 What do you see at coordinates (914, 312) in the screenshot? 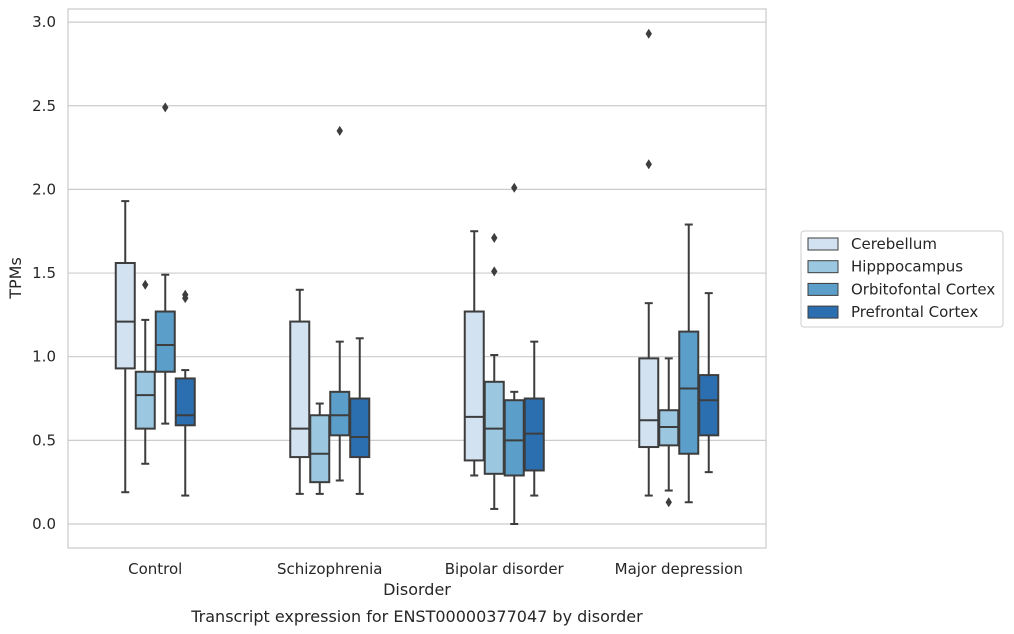
I see `legend-label: Prefrontal Cortex` at bounding box center [914, 312].